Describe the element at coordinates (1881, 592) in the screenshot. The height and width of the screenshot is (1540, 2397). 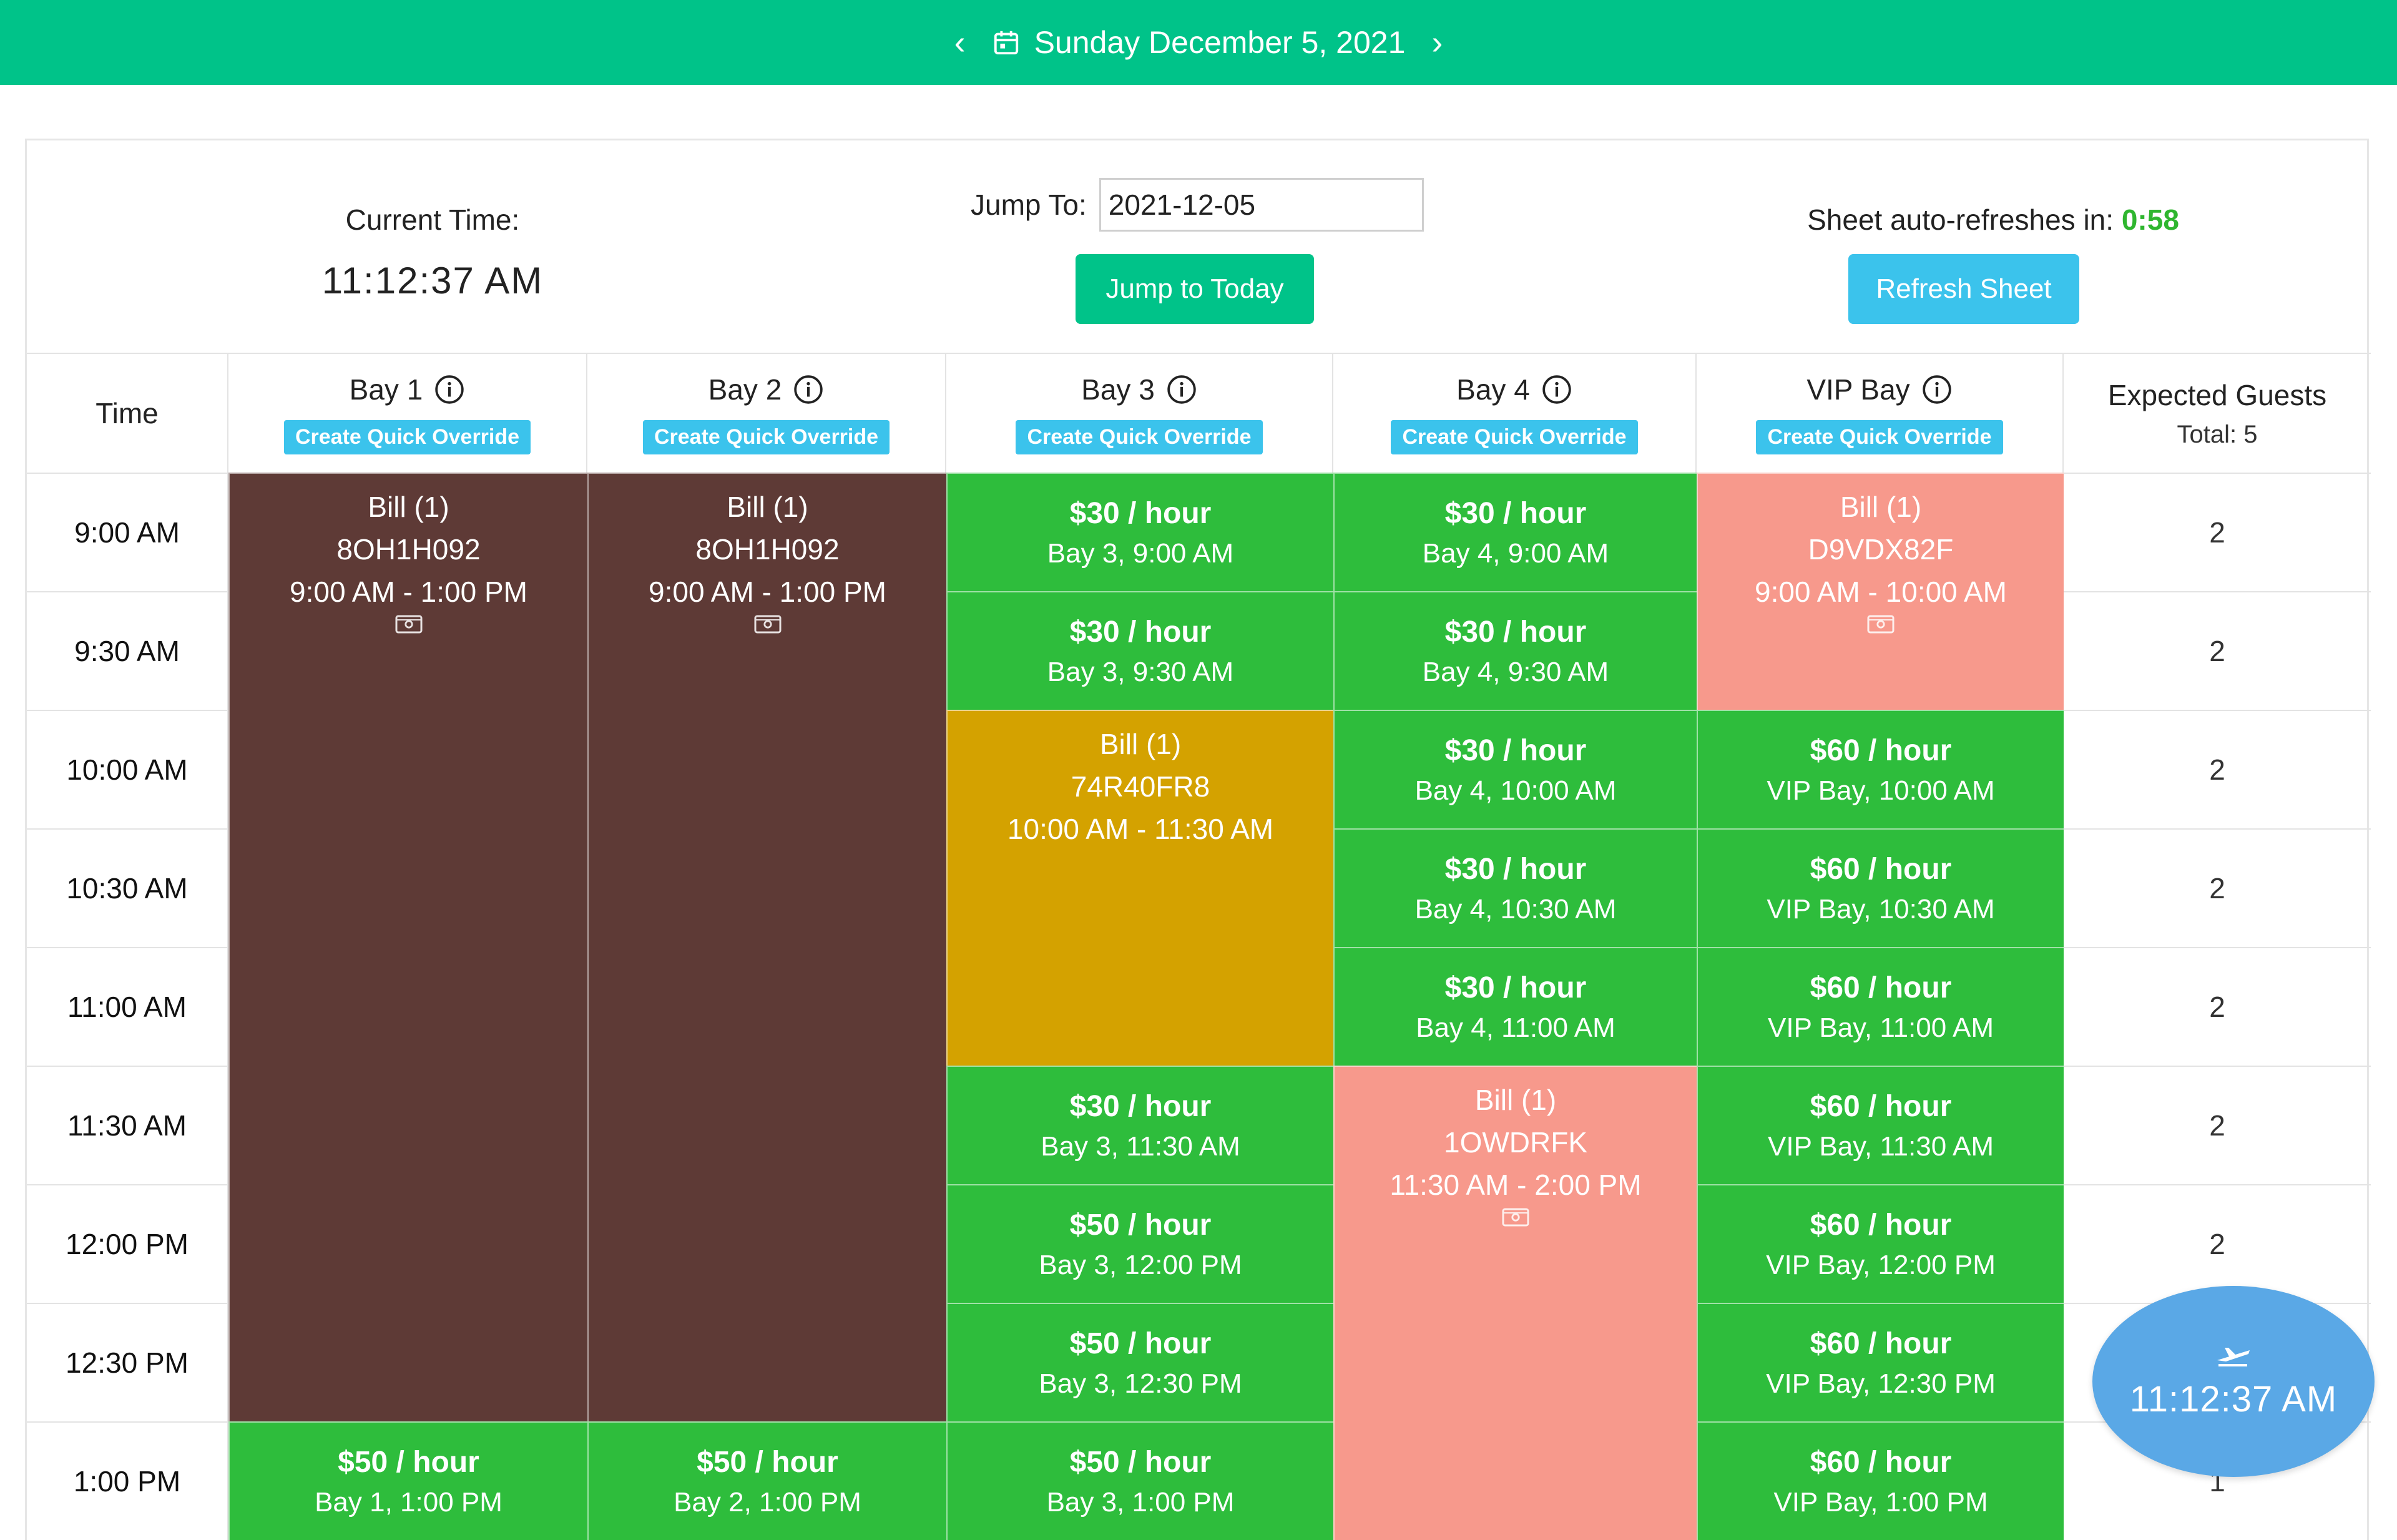
I see `booking-block: Bill (1) D9VDX82F 9:00 AM - 10:00 AM` at that location.